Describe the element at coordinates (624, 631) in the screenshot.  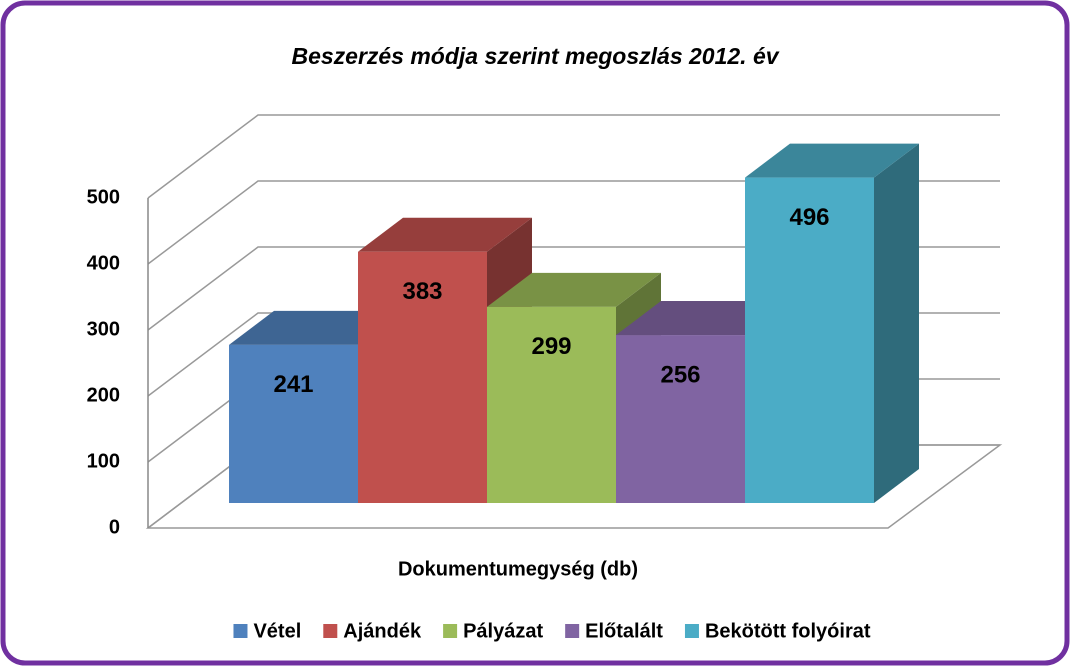
I see `legend-label: Előtalált` at that location.